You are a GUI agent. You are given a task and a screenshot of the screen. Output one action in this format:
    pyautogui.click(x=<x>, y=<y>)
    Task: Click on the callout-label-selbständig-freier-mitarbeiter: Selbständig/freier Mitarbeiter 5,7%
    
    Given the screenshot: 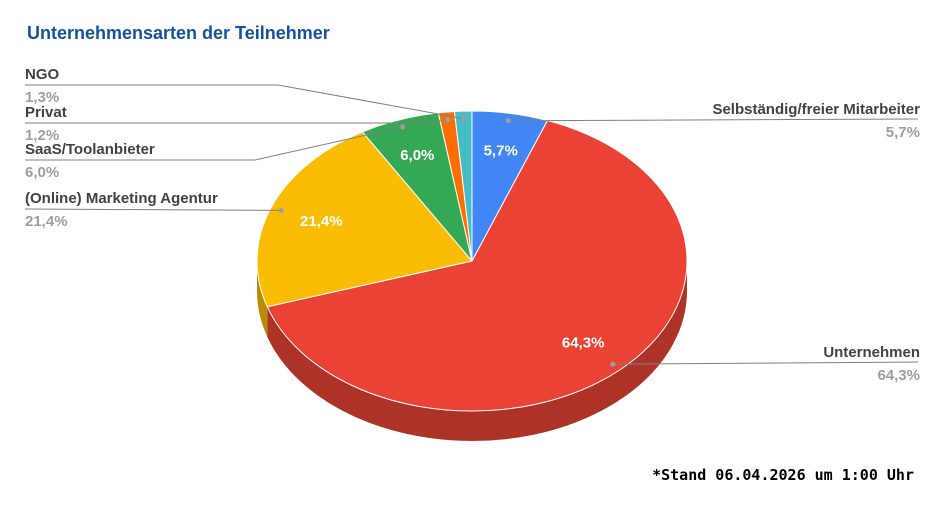 What is the action you would take?
    pyautogui.click(x=816, y=121)
    